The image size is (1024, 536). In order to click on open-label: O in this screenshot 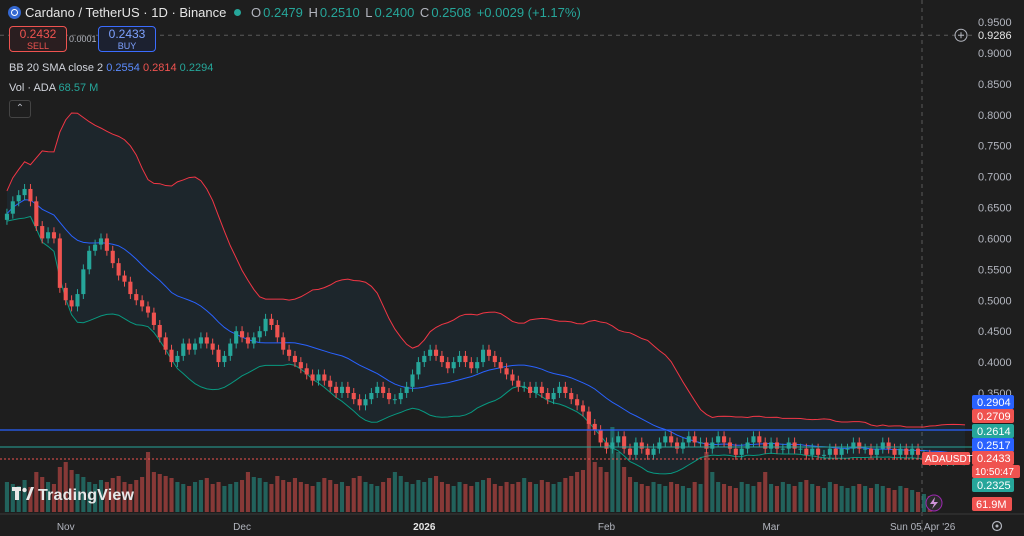, I will do `click(256, 12)`.